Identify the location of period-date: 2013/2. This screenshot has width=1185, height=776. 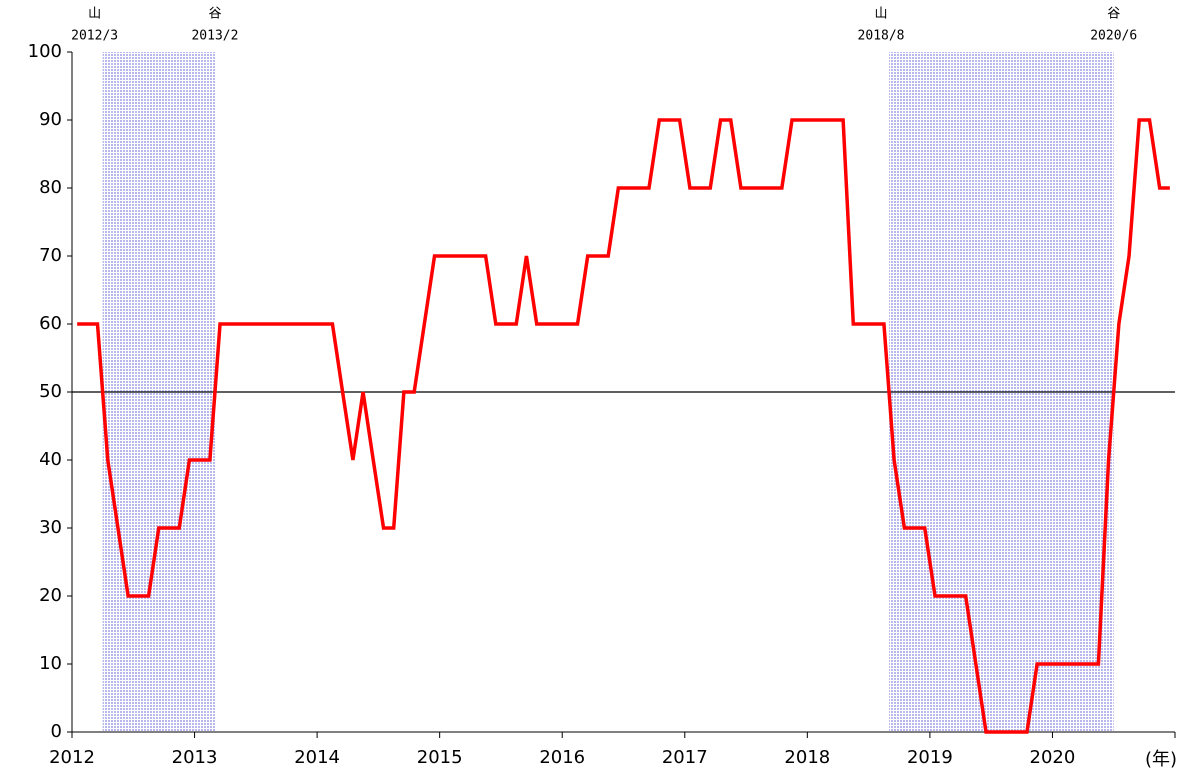
(214, 36).